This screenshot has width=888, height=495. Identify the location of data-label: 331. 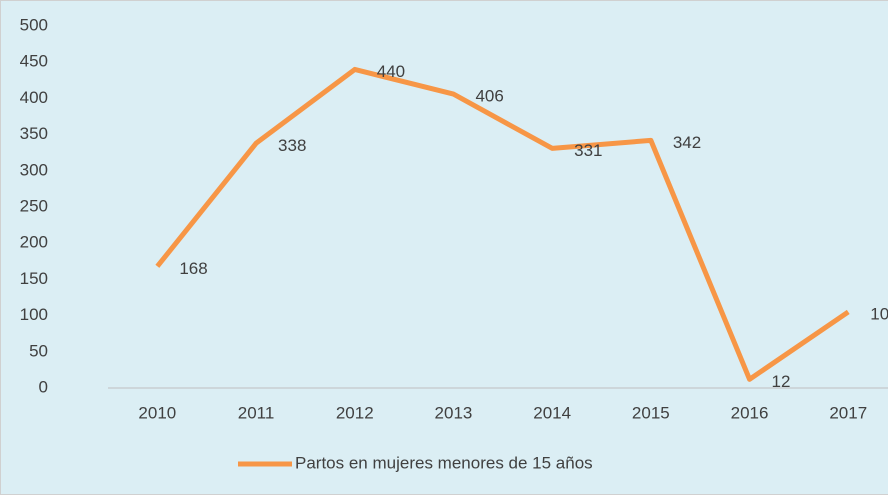
(588, 150).